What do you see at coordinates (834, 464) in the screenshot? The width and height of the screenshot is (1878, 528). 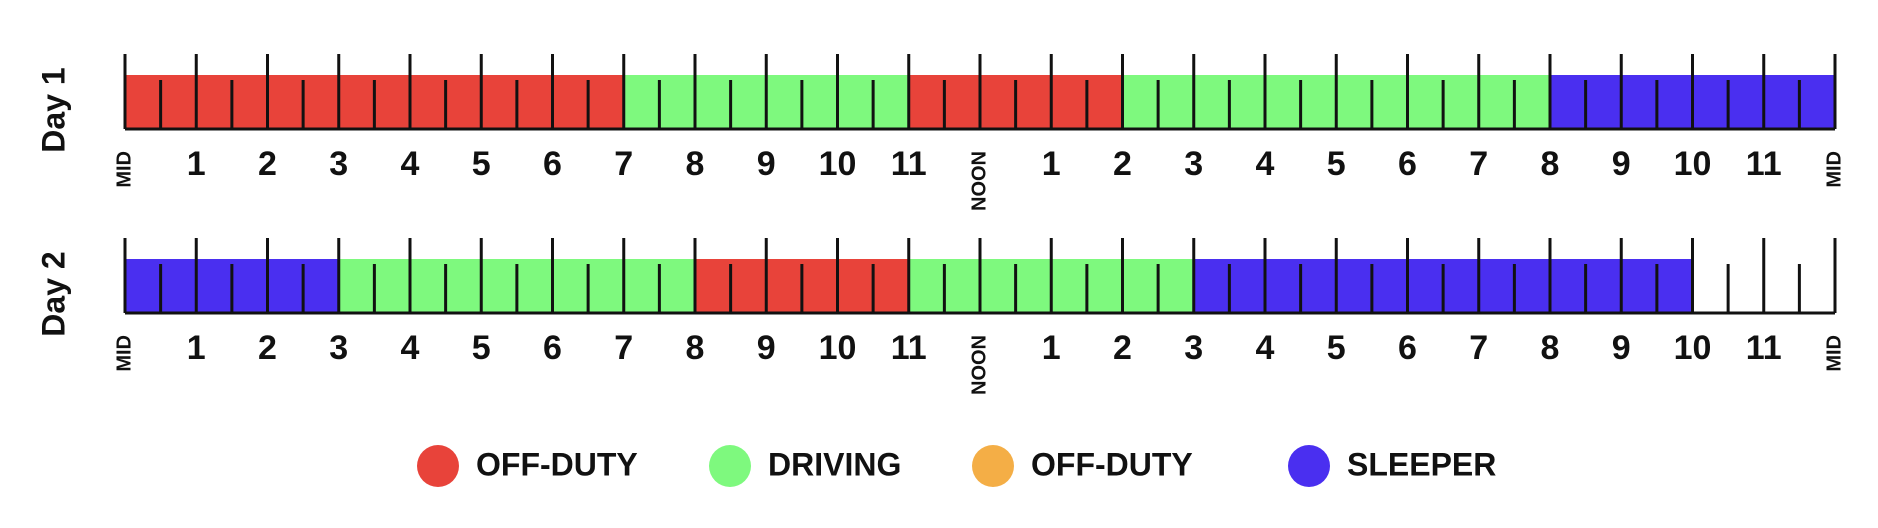 I see `legend-label: DRIVING` at bounding box center [834, 464].